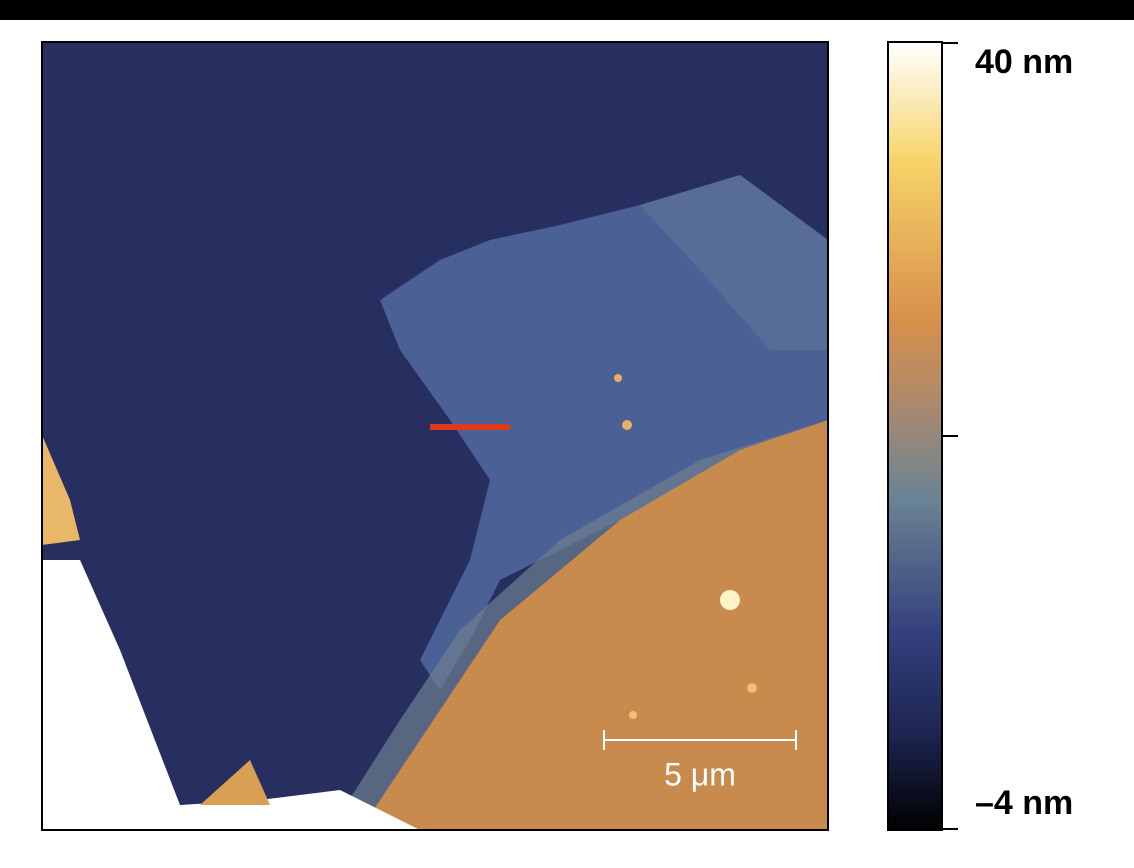 Image resolution: width=1134 pixels, height=868 pixels. Describe the element at coordinates (980, 436) in the screenshot. I see `colorbar: 40 nm –4 nm` at that location.